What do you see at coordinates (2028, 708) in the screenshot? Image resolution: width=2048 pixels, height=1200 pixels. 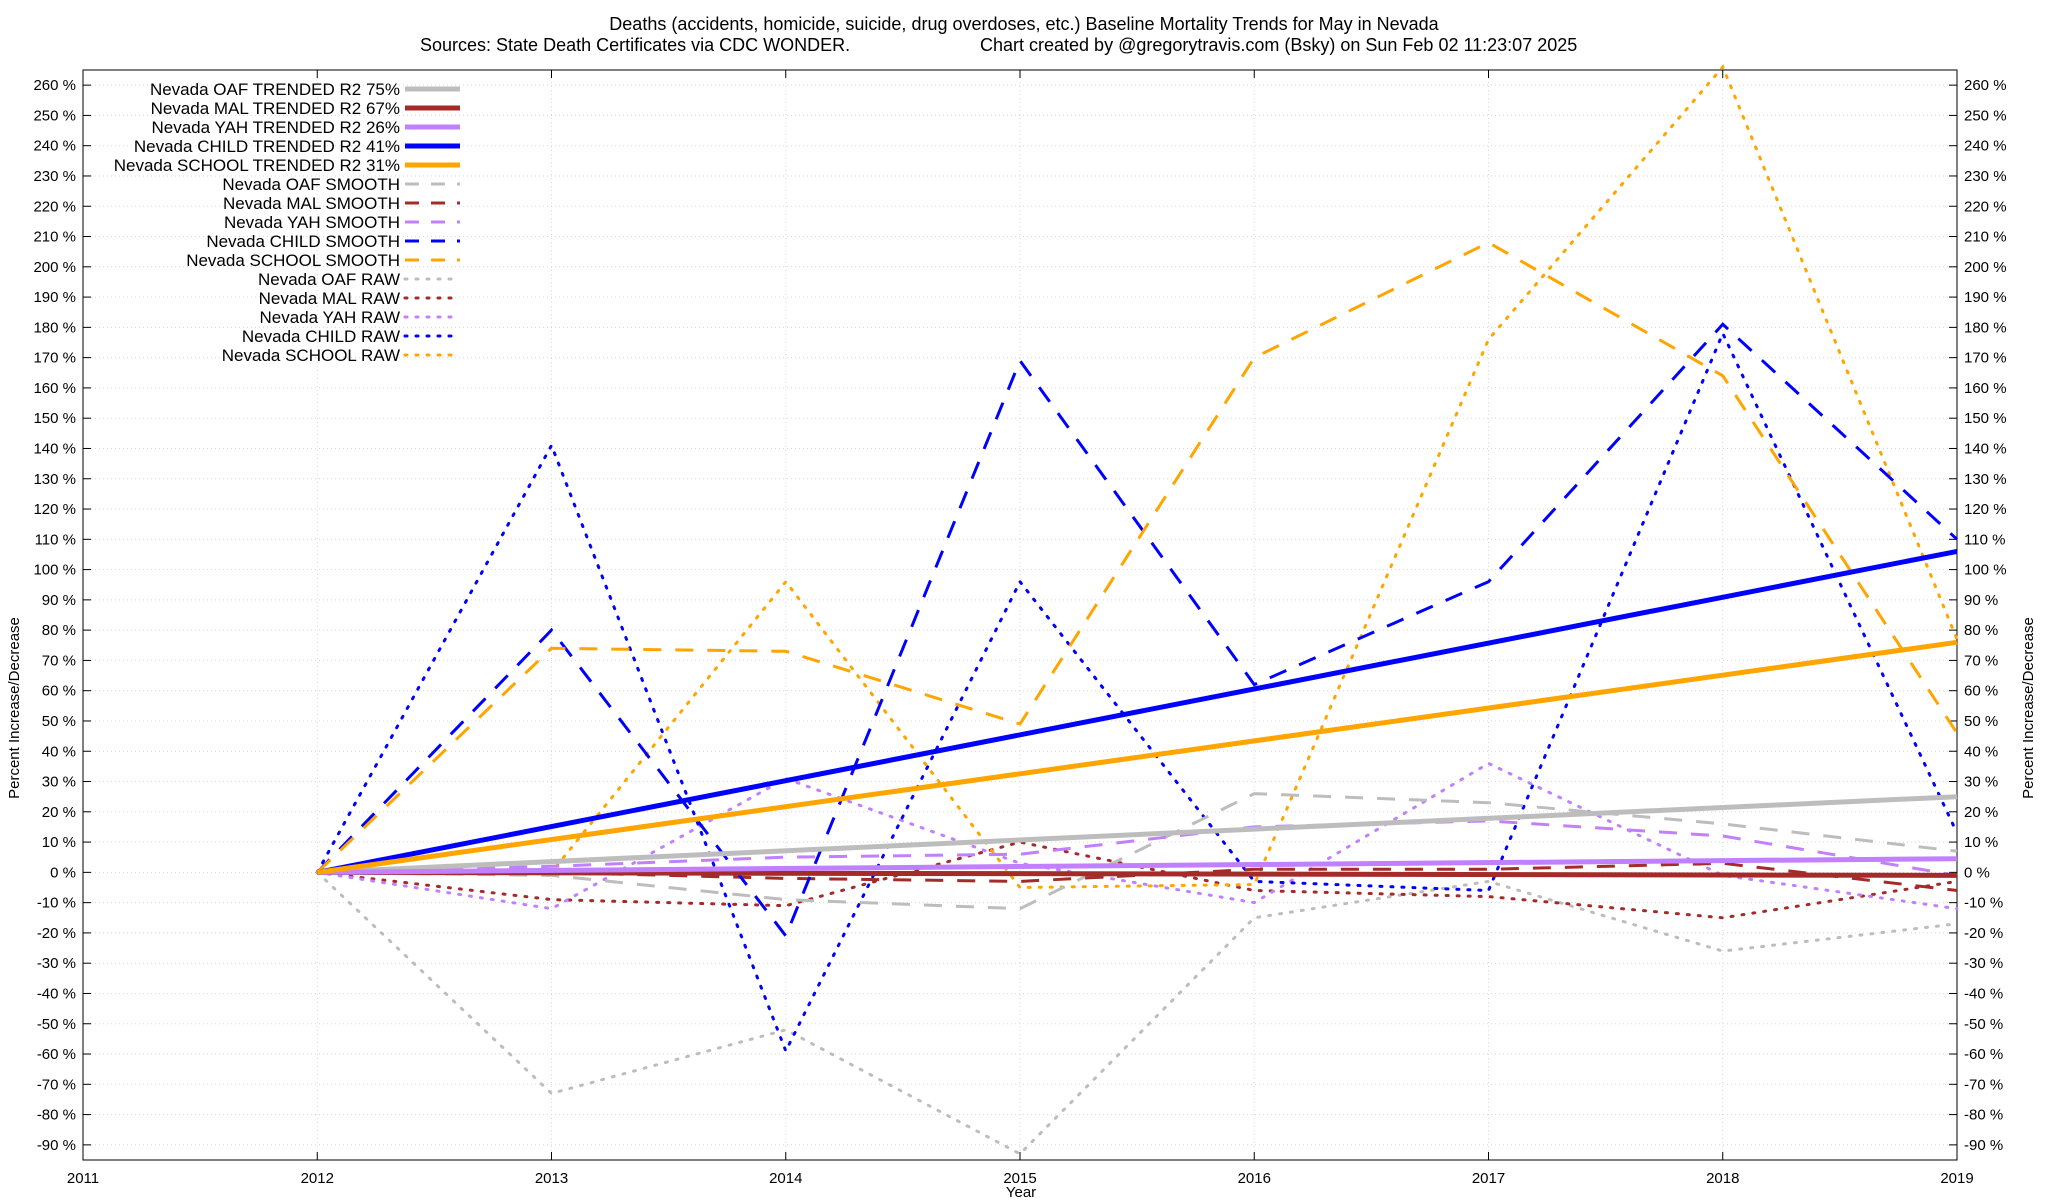 I see `y-axis-label-right: Percent Increase/Decrease` at bounding box center [2028, 708].